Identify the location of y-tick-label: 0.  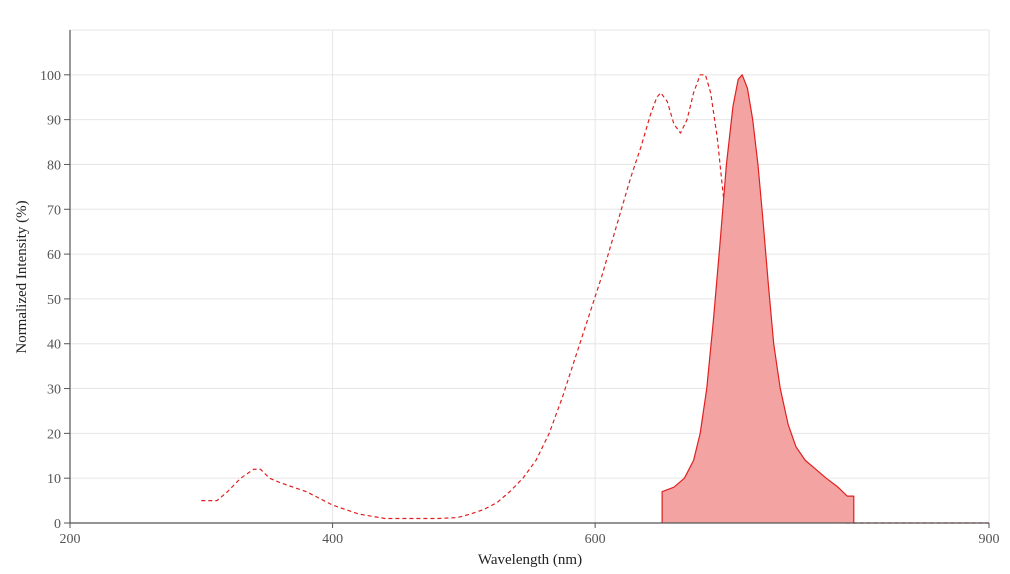
(57, 524).